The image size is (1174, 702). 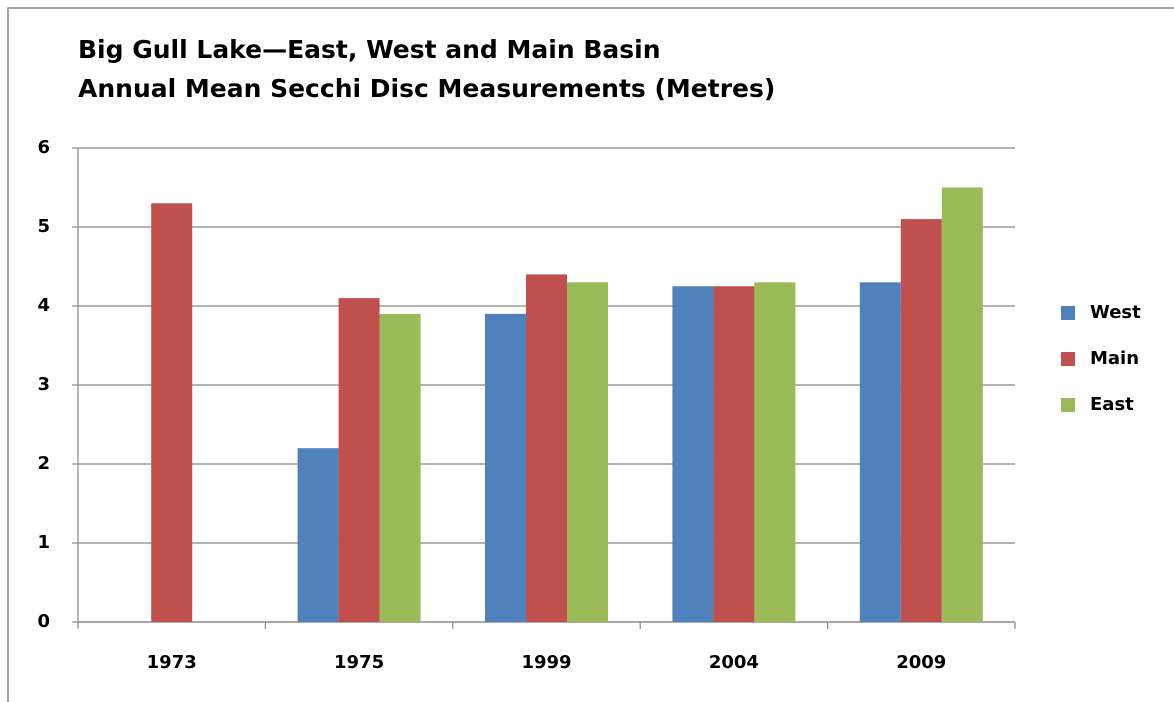 What do you see at coordinates (43, 542) in the screenshot?
I see `y-tick-label: 1` at bounding box center [43, 542].